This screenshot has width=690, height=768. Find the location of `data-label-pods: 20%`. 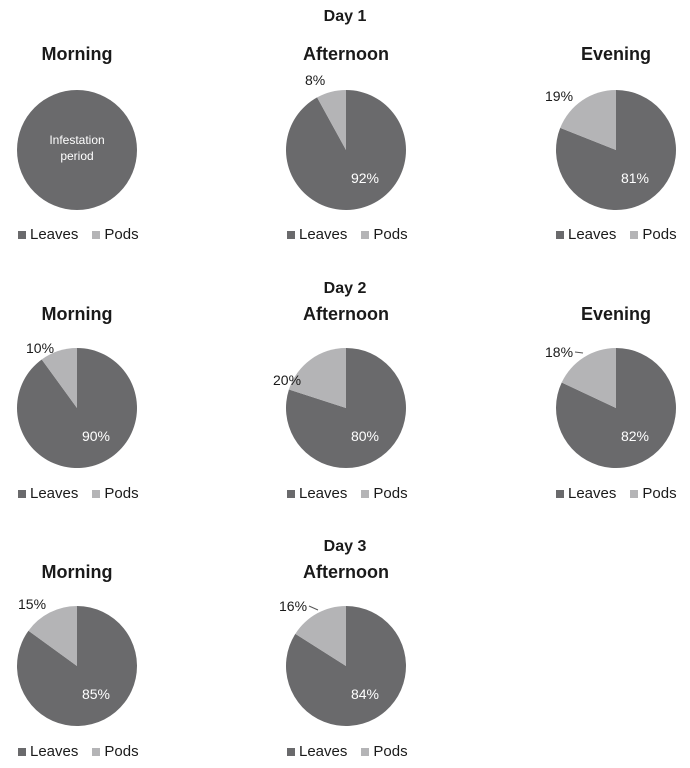

data-label-pods: 20% is located at coordinates (287, 380).